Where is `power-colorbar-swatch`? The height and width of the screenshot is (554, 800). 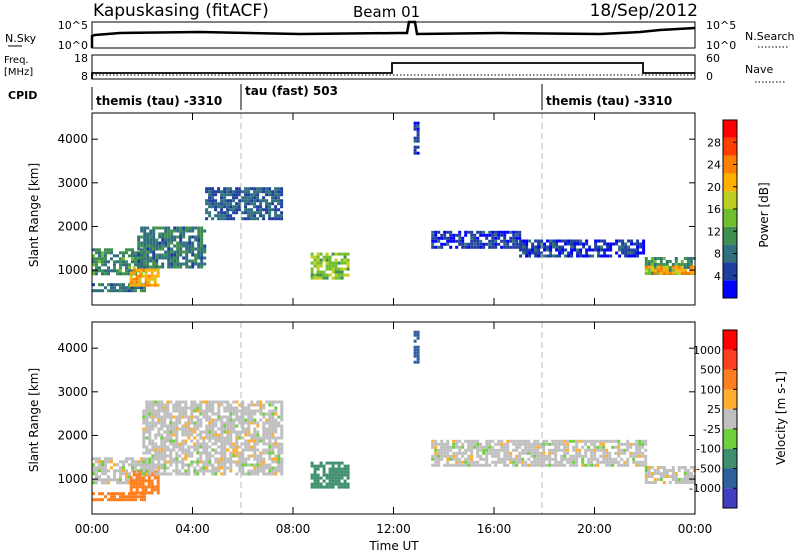 power-colorbar-swatch is located at coordinates (730, 182).